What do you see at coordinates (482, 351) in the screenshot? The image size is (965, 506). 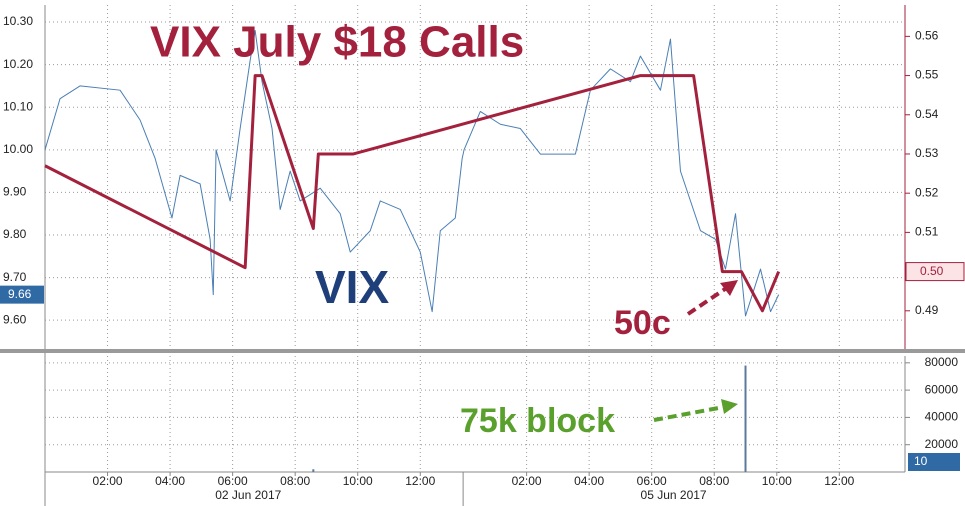 I see `panel-divider` at bounding box center [482, 351].